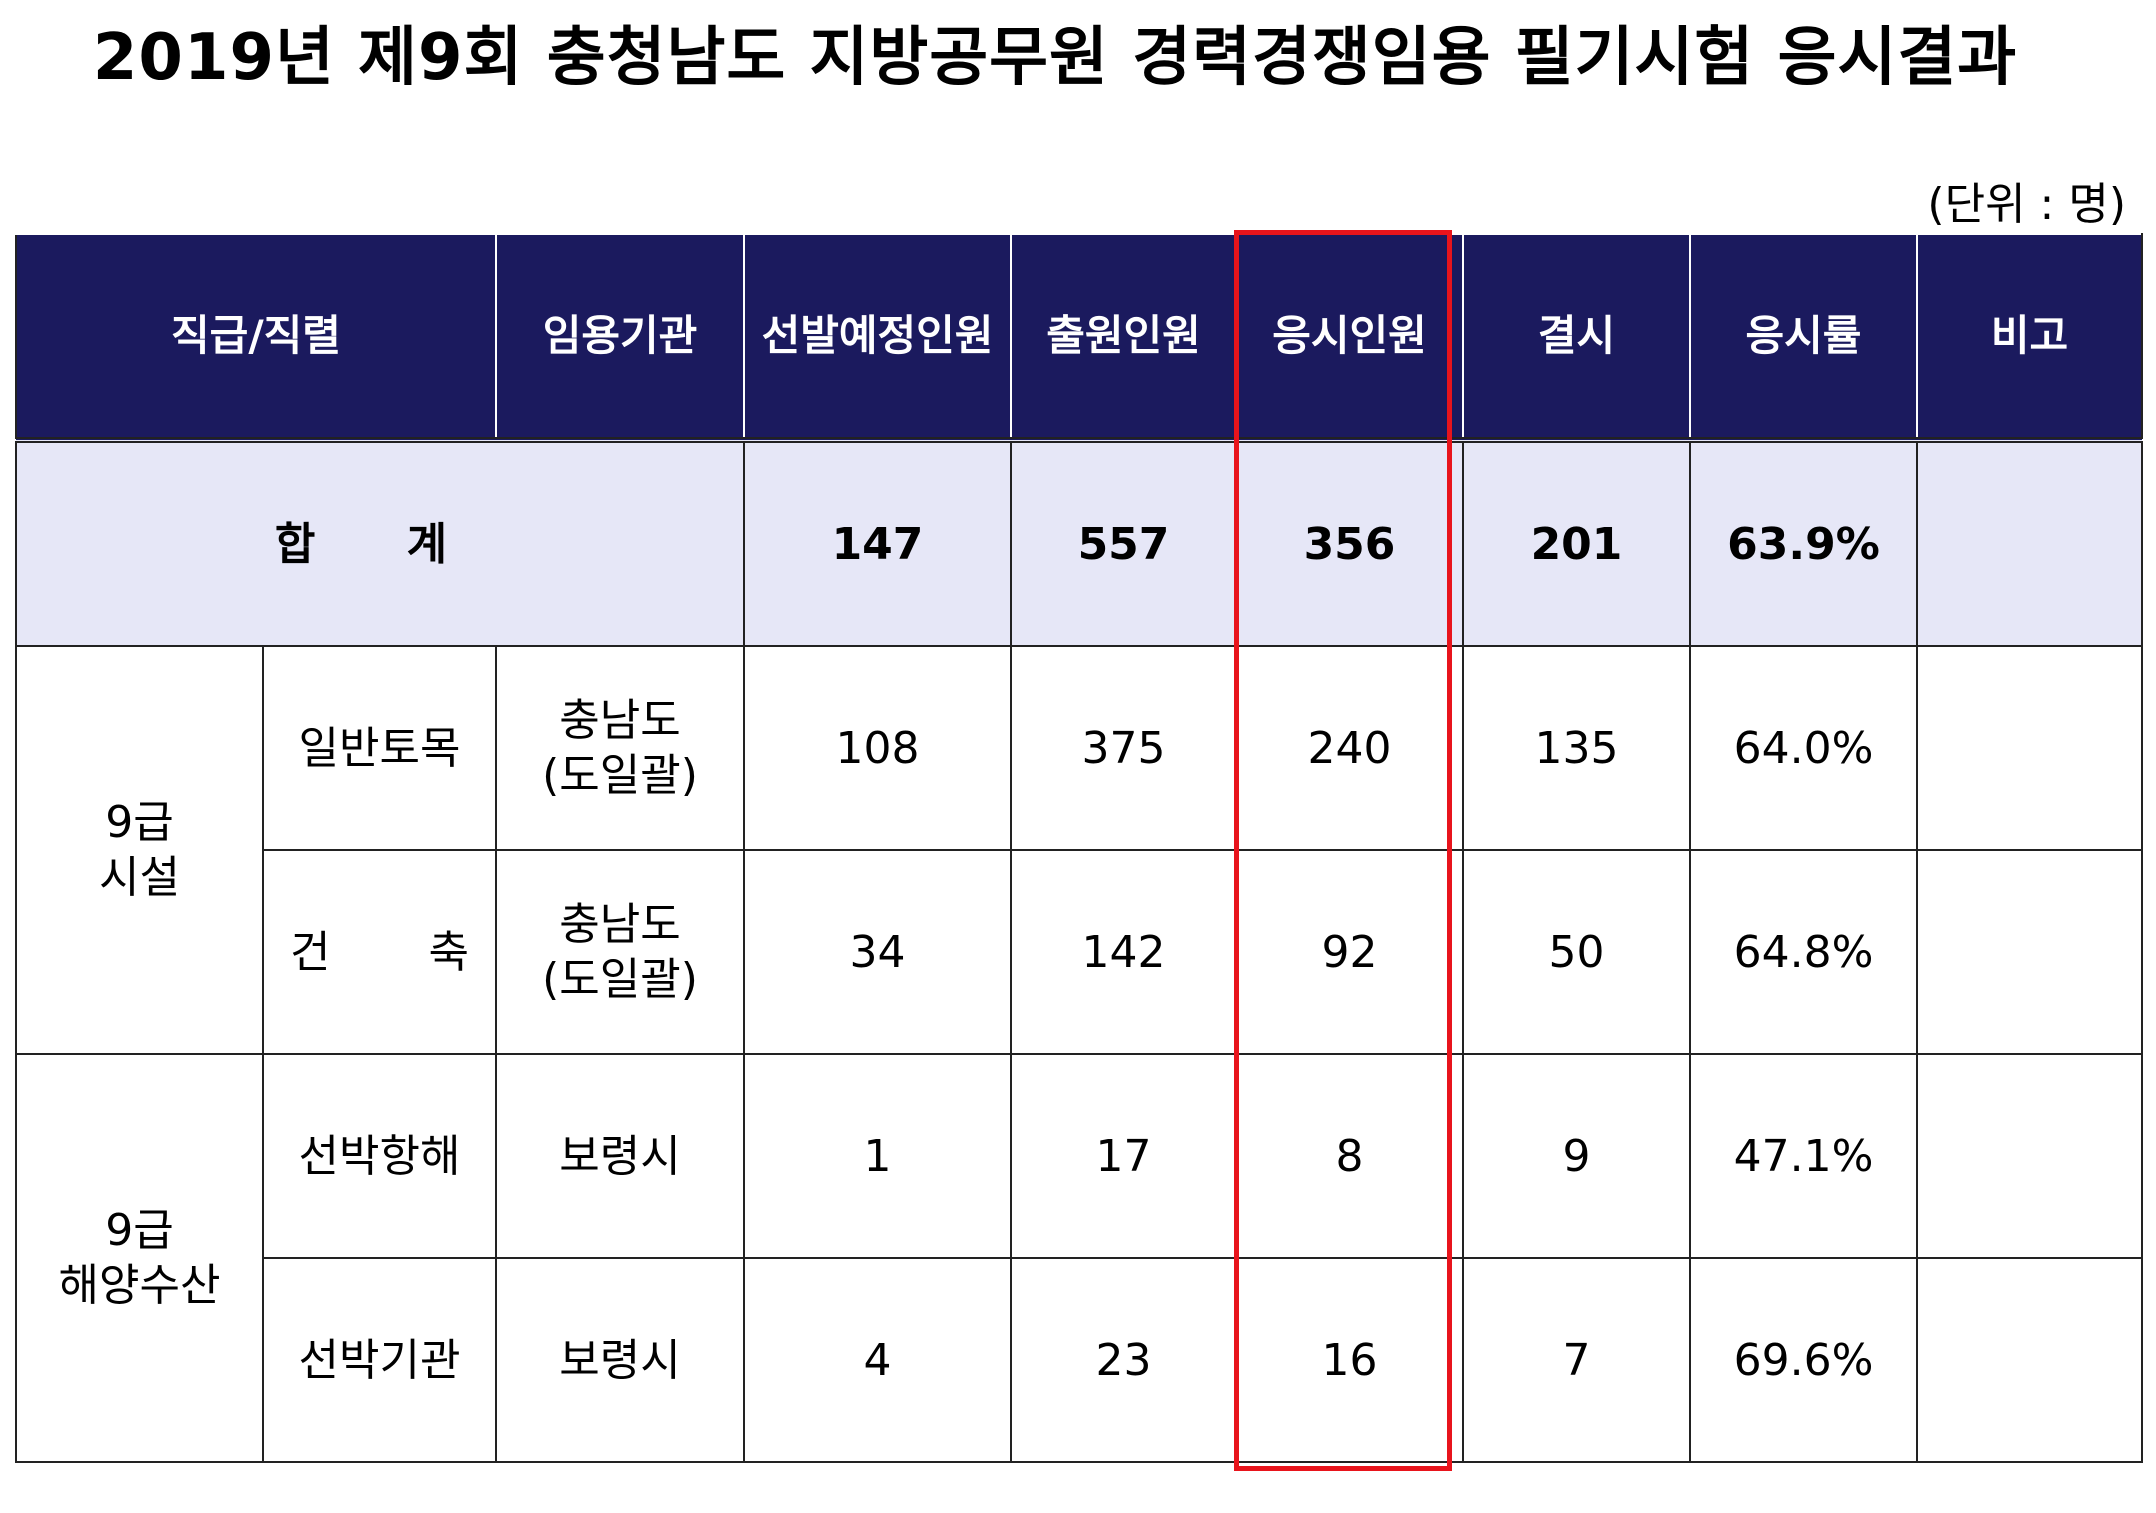  What do you see at coordinates (2029, 338) in the screenshot?
I see `header-note: 비고` at bounding box center [2029, 338].